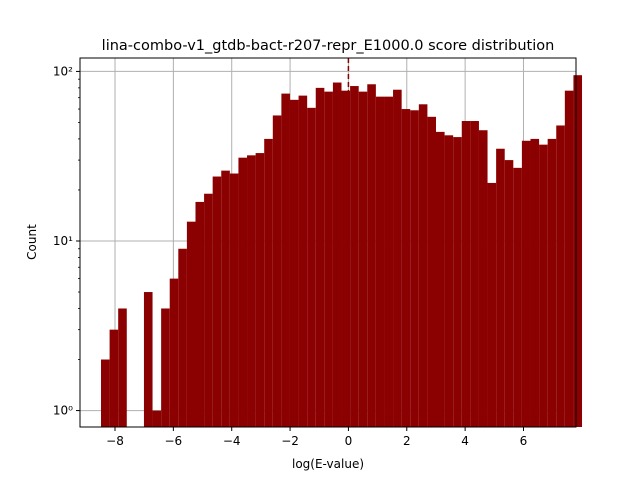 The height and width of the screenshot is (480, 640). I want to click on x-tick-label: 2, so click(407, 441).